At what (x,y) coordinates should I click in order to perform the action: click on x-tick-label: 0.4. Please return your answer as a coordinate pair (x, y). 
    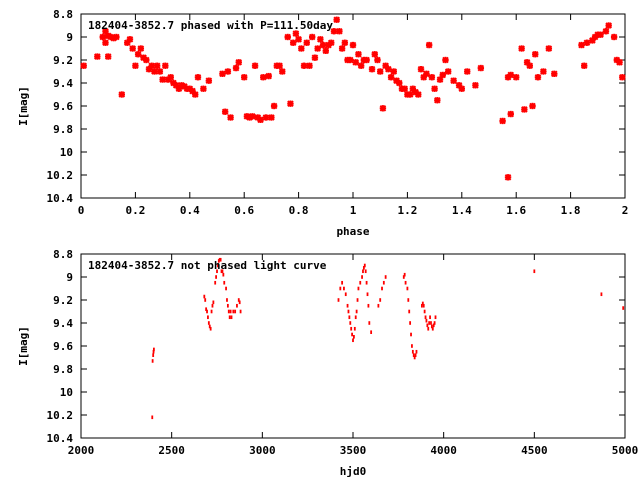
    Looking at the image, I should click on (190, 210).